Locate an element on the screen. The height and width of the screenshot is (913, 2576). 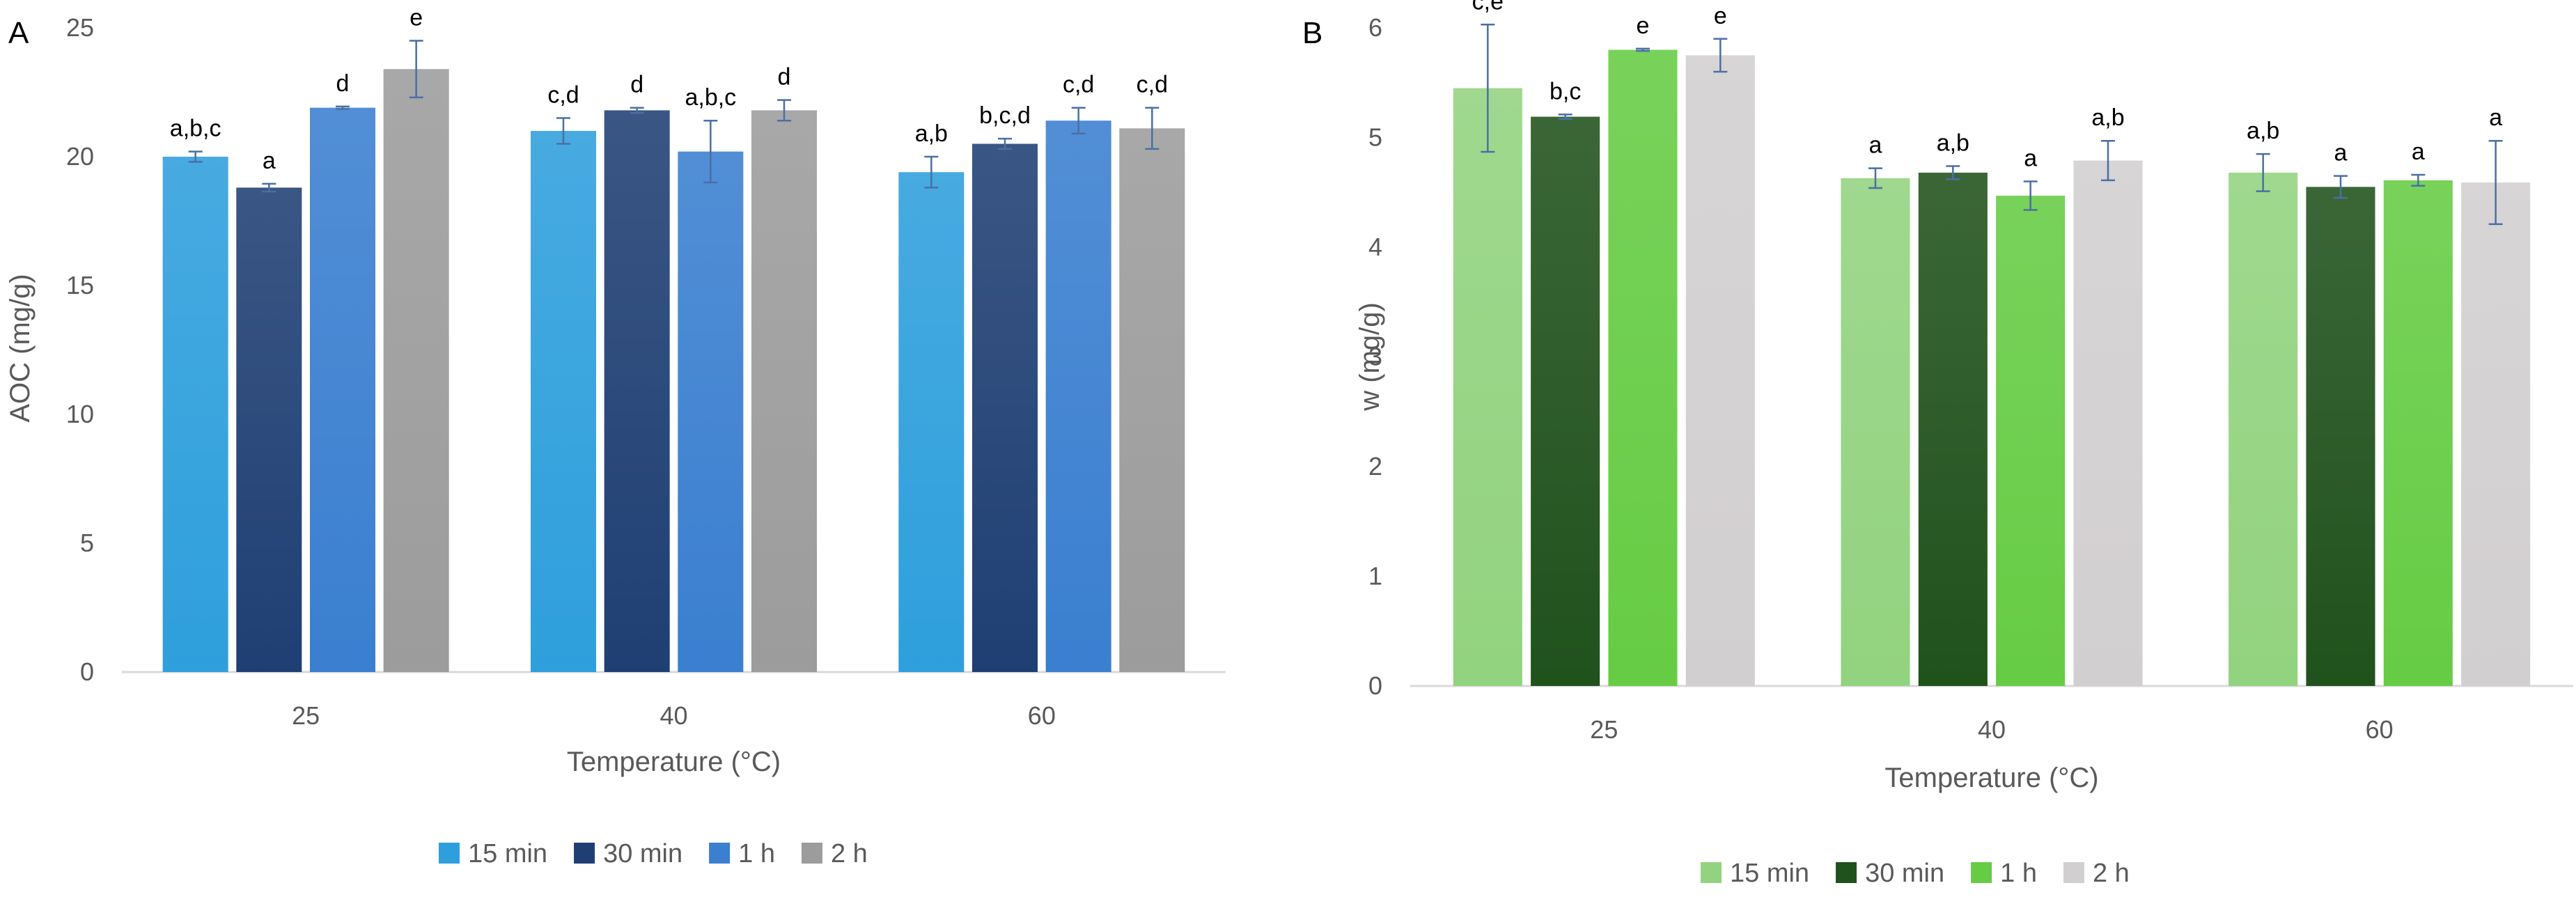
legend: 15 min 30 min 1 h 2 h is located at coordinates (653, 853).